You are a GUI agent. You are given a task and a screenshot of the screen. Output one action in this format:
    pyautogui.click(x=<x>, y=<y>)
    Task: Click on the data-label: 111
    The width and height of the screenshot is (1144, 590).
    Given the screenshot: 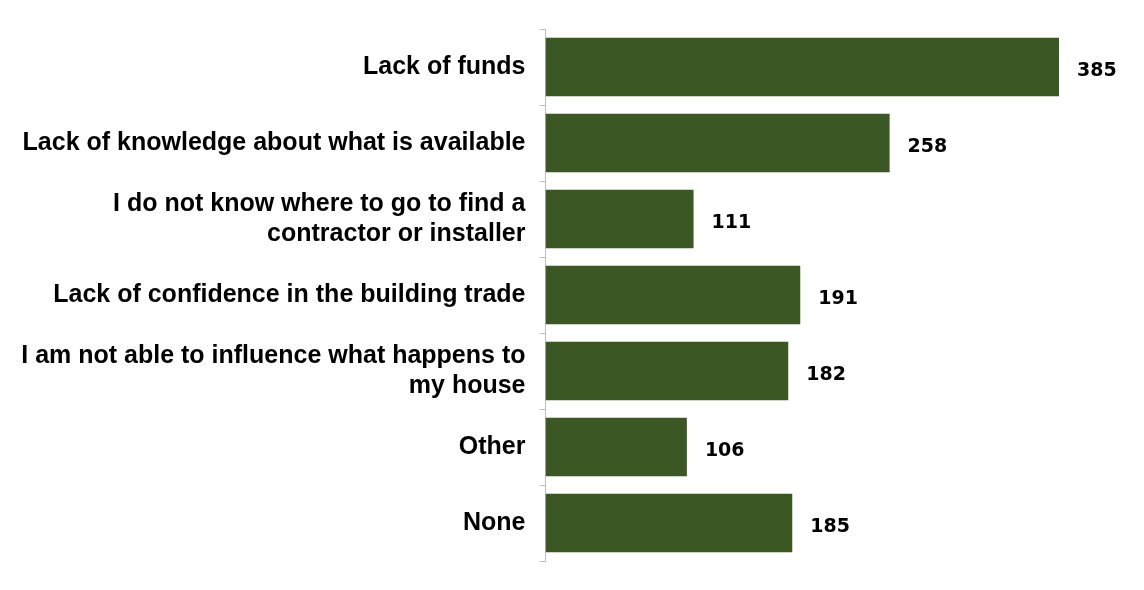 What is the action you would take?
    pyautogui.click(x=731, y=220)
    